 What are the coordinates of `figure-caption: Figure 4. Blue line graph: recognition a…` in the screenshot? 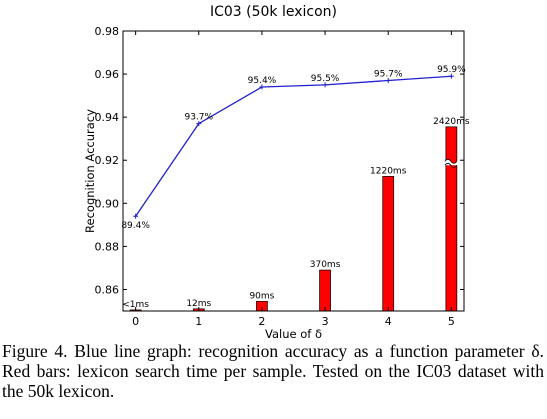 It's located at (273, 371).